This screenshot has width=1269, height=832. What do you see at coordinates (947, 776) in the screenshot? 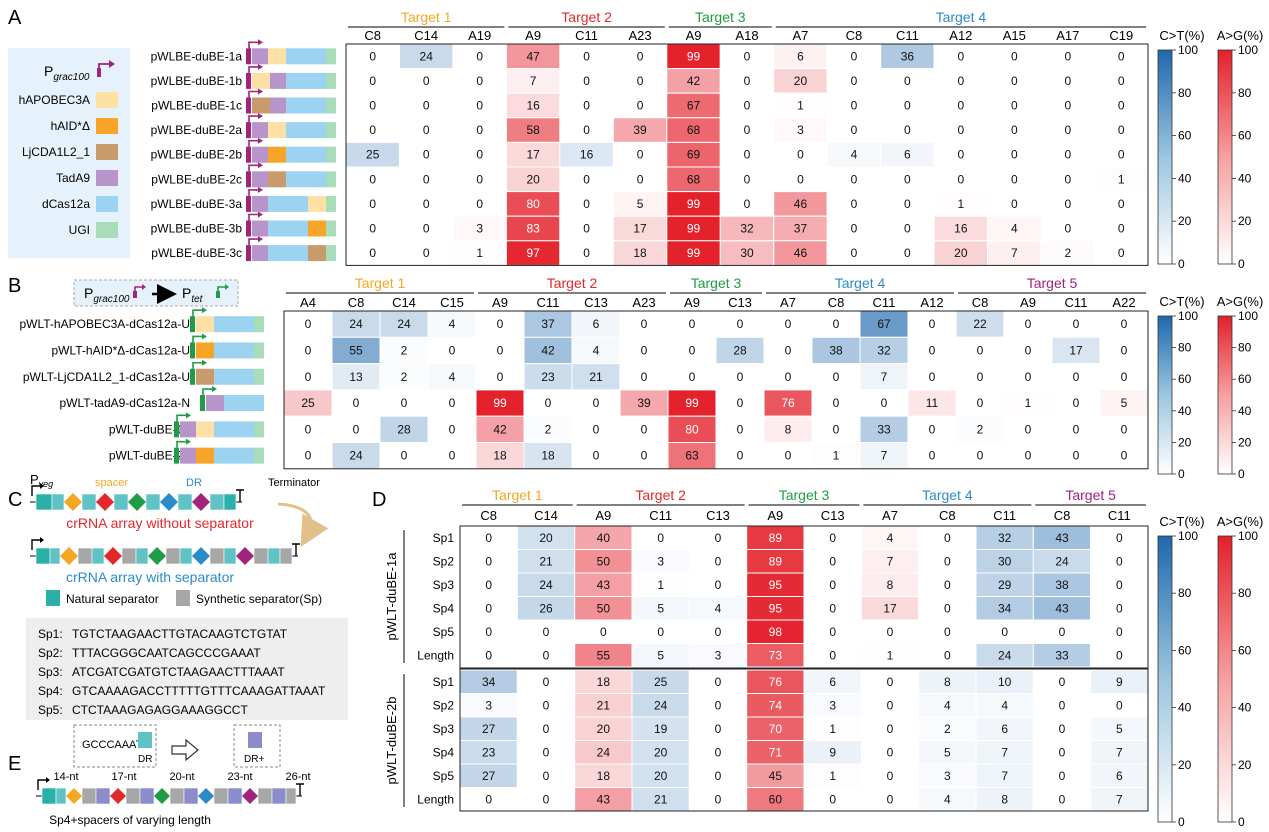
I see `cell-value: 3` at bounding box center [947, 776].